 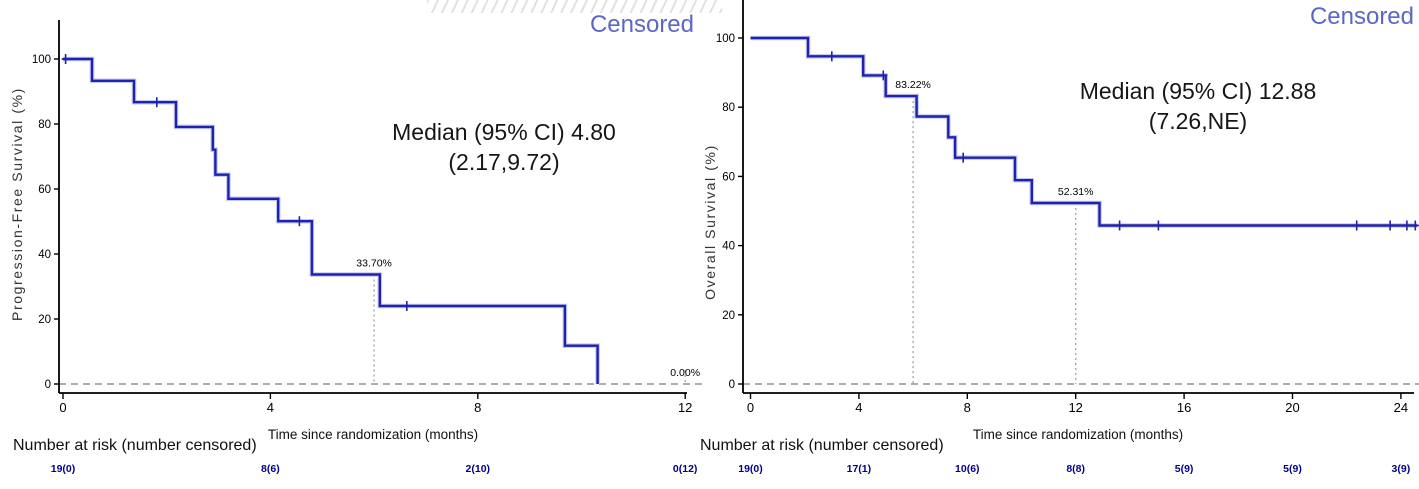 I want to click on at-risk-value: 3(9), so click(x=1401, y=469).